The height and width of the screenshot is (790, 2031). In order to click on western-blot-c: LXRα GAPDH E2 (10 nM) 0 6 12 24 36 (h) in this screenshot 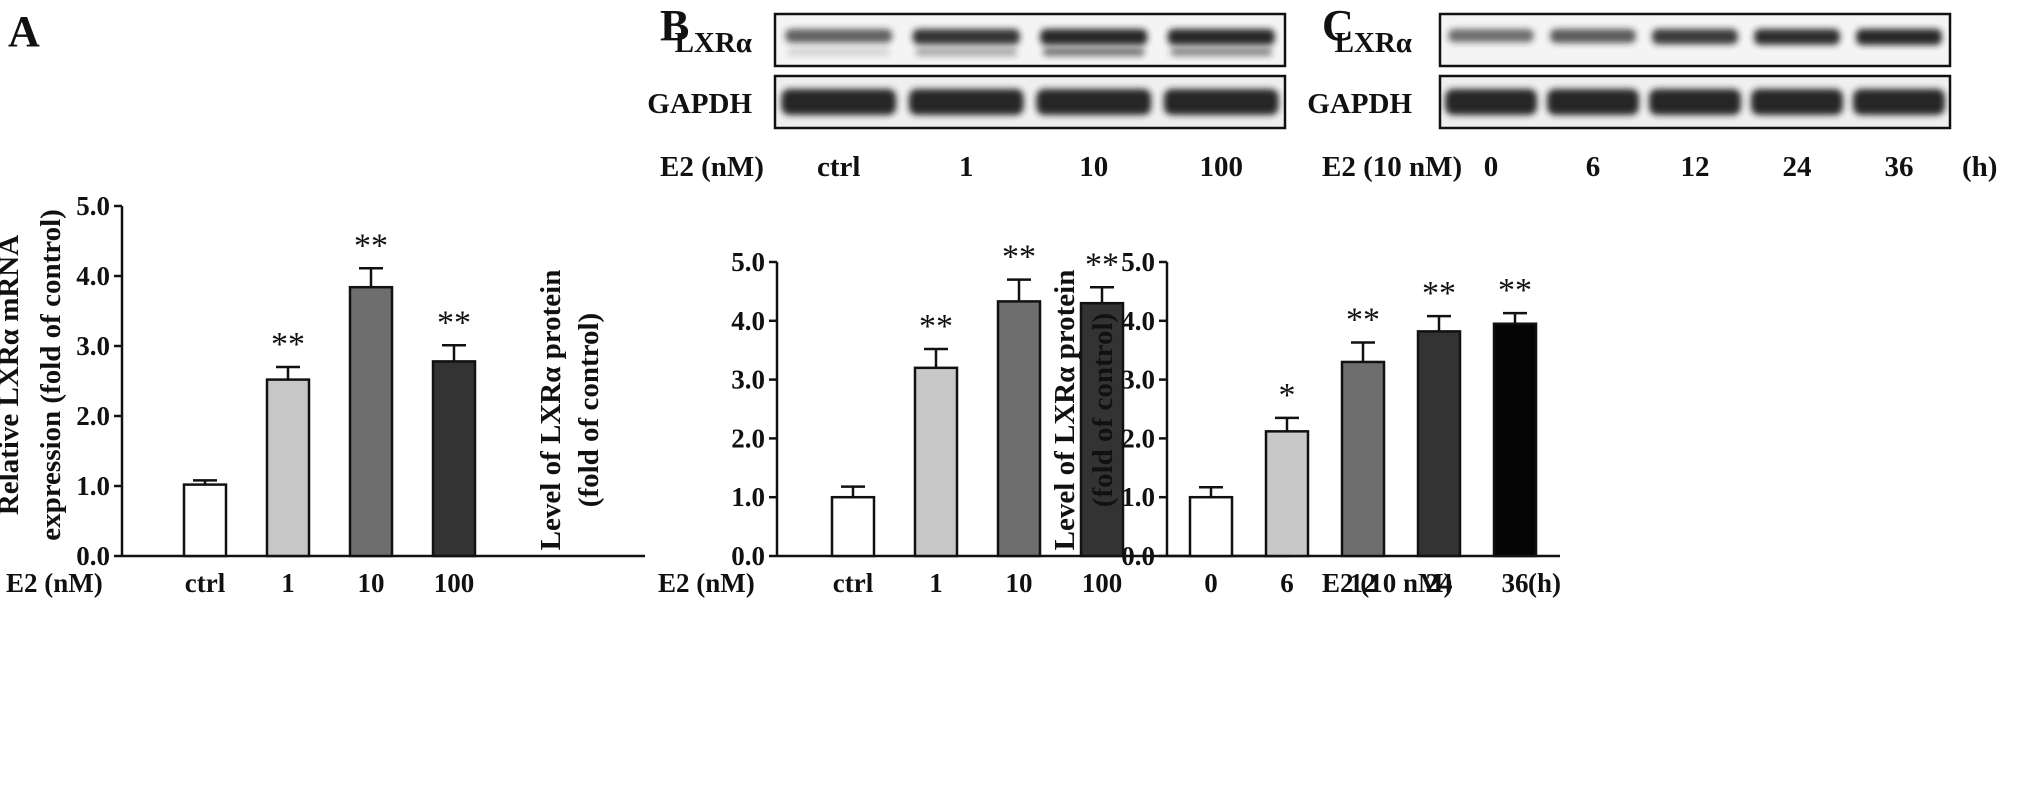, I will do `click(1652, 97)`.